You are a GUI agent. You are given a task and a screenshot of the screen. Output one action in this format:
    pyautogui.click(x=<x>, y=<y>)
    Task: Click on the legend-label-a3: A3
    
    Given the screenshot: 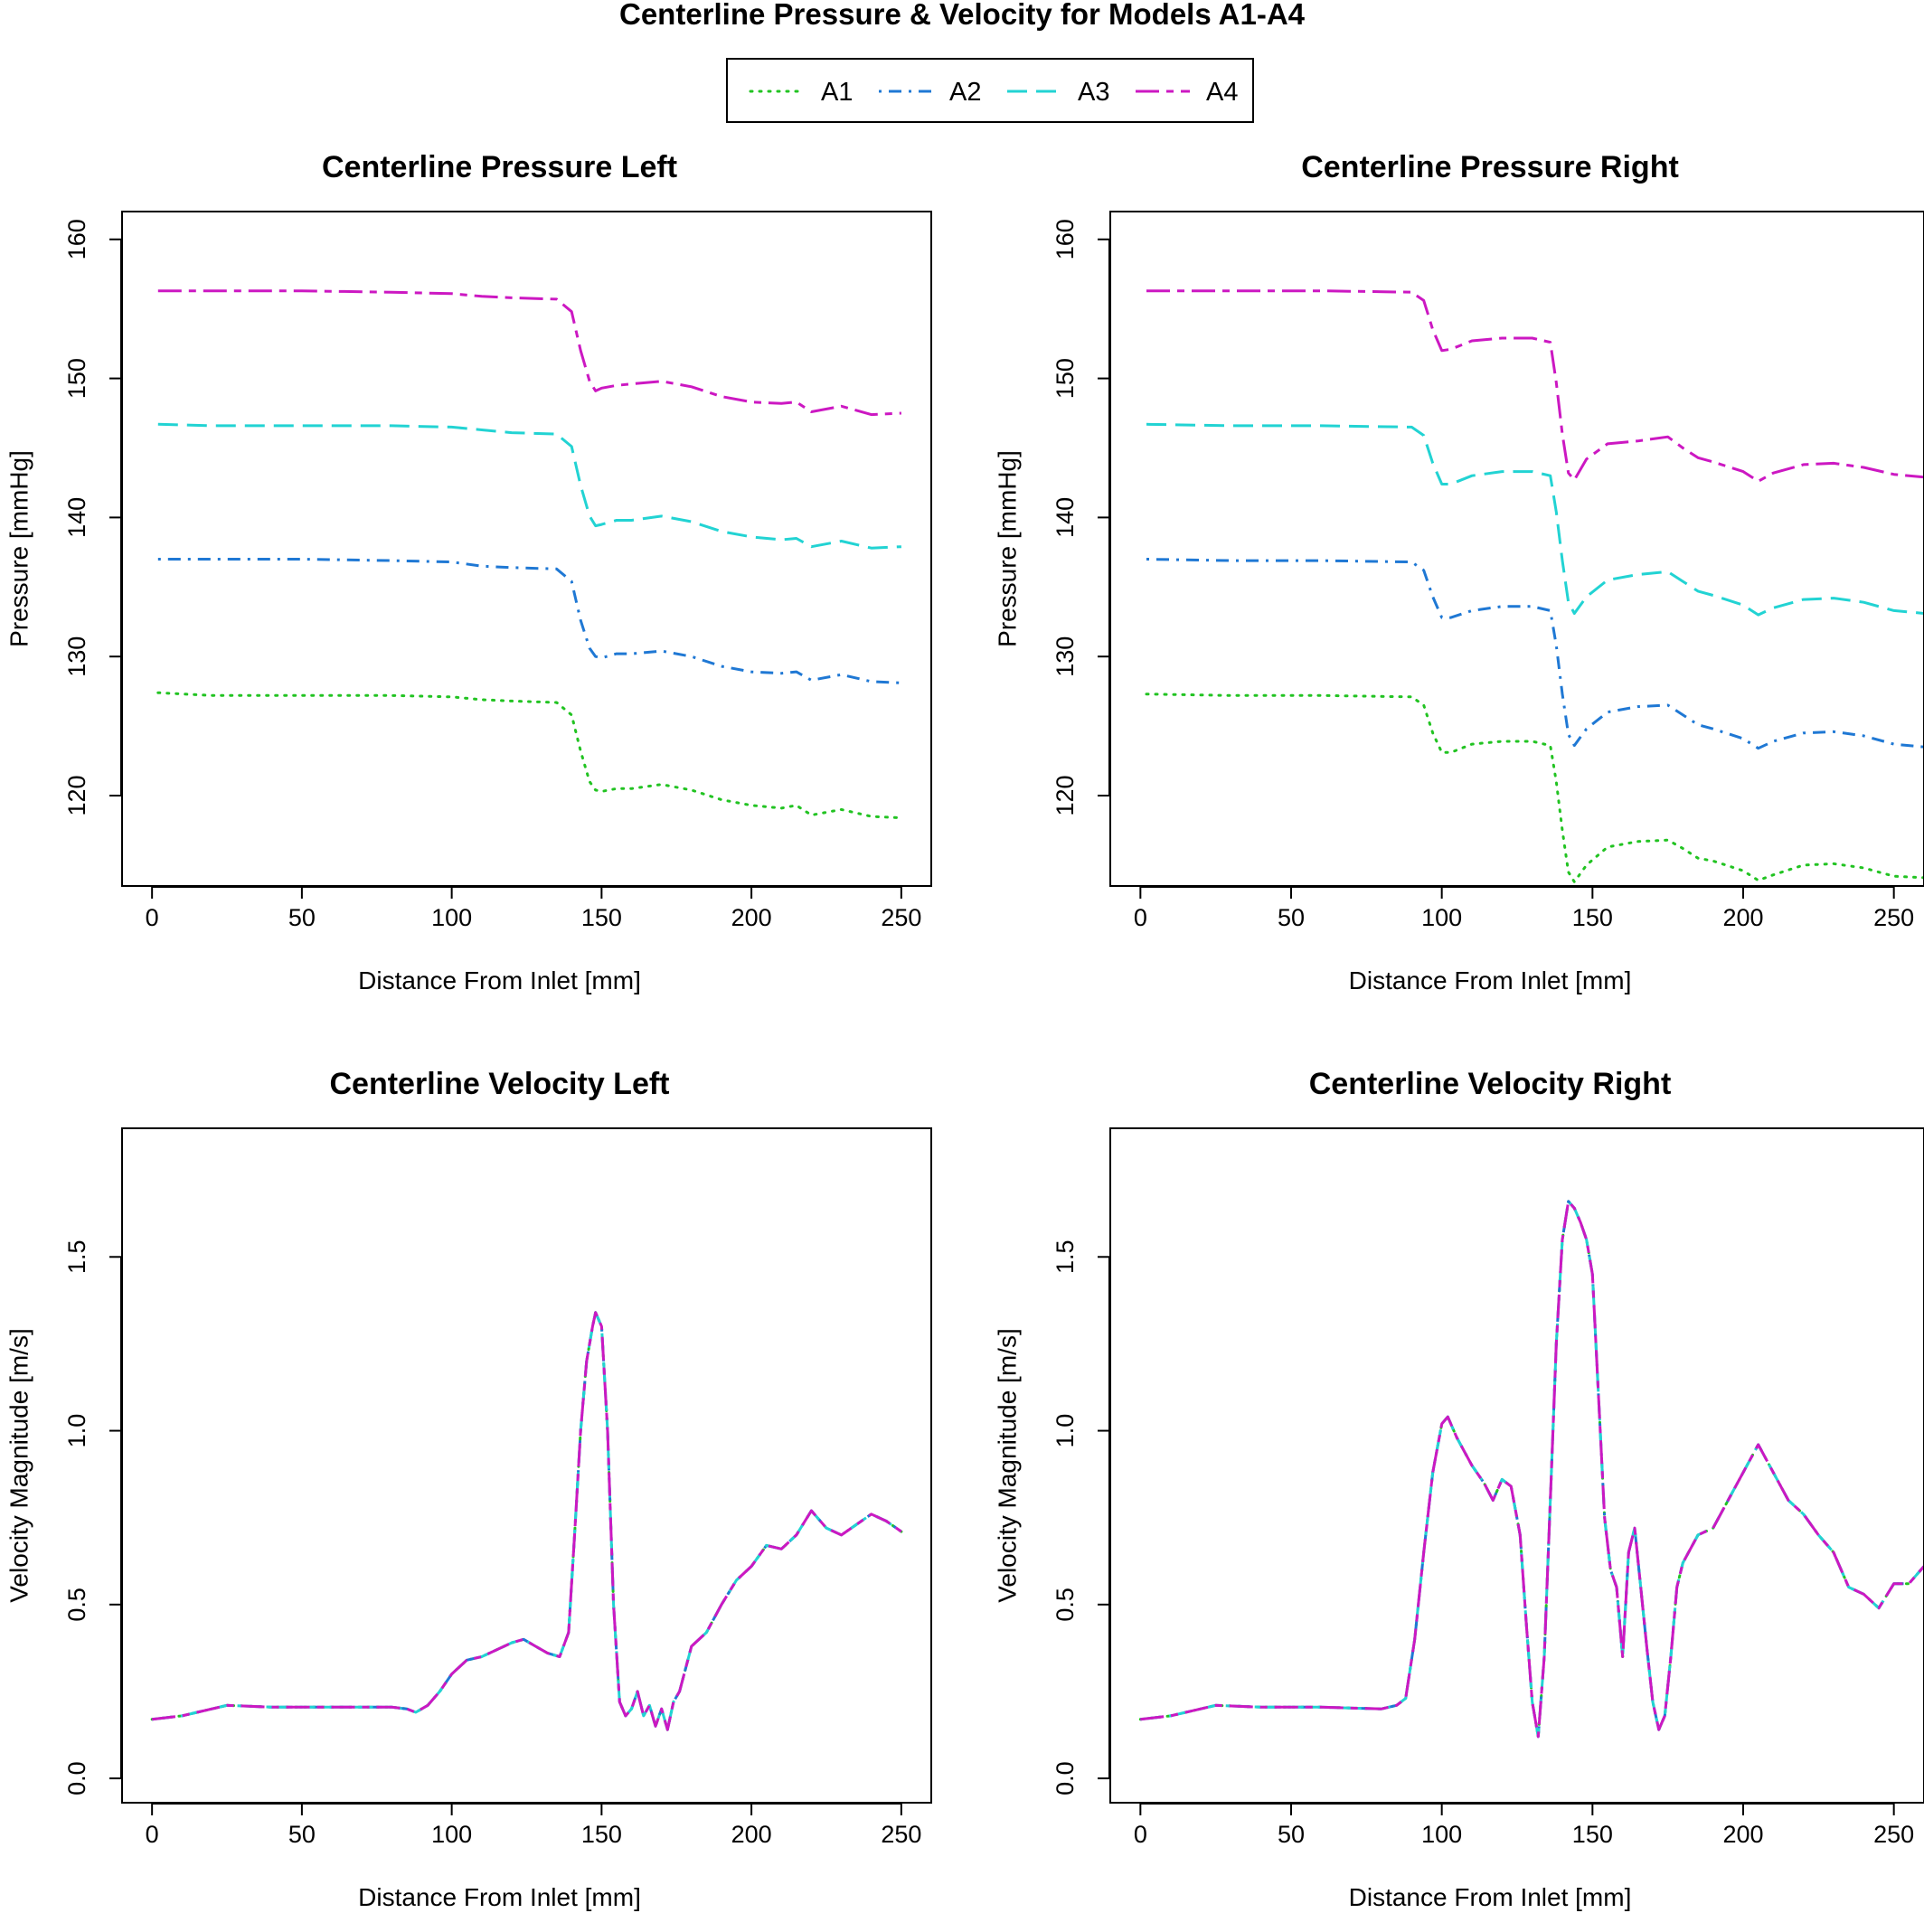 What is the action you would take?
    pyautogui.click(x=1094, y=92)
    